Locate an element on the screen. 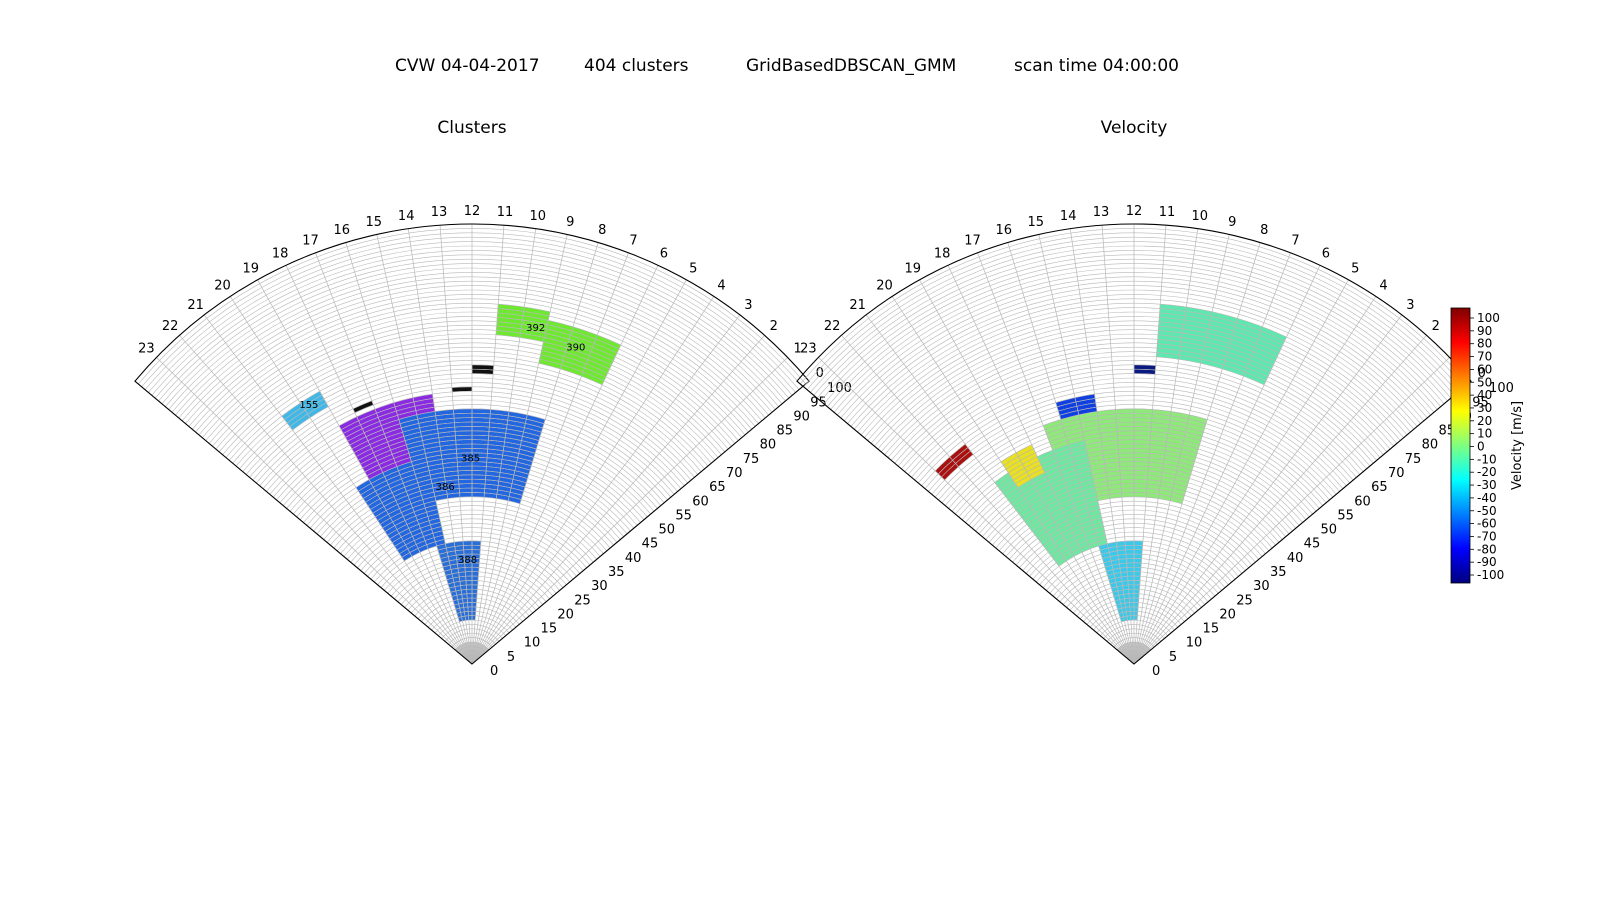 The height and width of the screenshot is (900, 1600). colorbar-label: Velocity [m/s] is located at coordinates (1517, 445).